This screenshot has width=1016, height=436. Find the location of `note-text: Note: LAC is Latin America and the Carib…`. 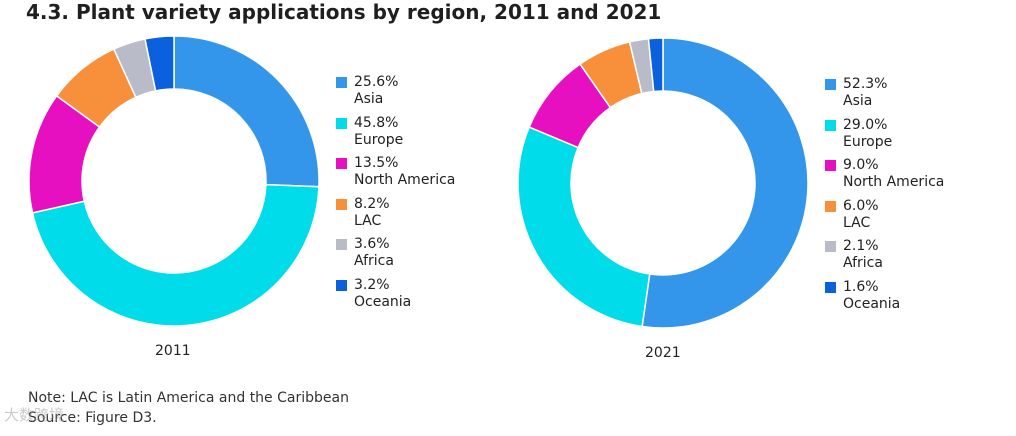

note-text: Note: LAC is Latin America and the Carib… is located at coordinates (188, 398).